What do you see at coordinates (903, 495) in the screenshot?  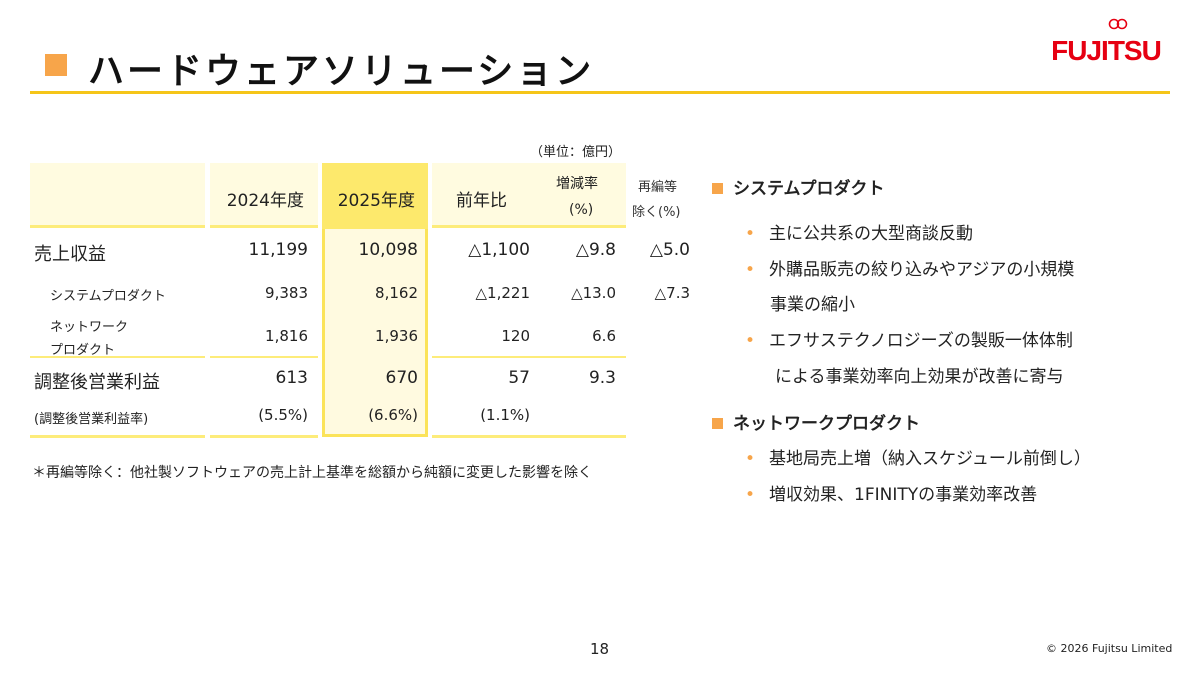 I see `bullet-text: 増収効果、1FINITYの事業効率改善` at bounding box center [903, 495].